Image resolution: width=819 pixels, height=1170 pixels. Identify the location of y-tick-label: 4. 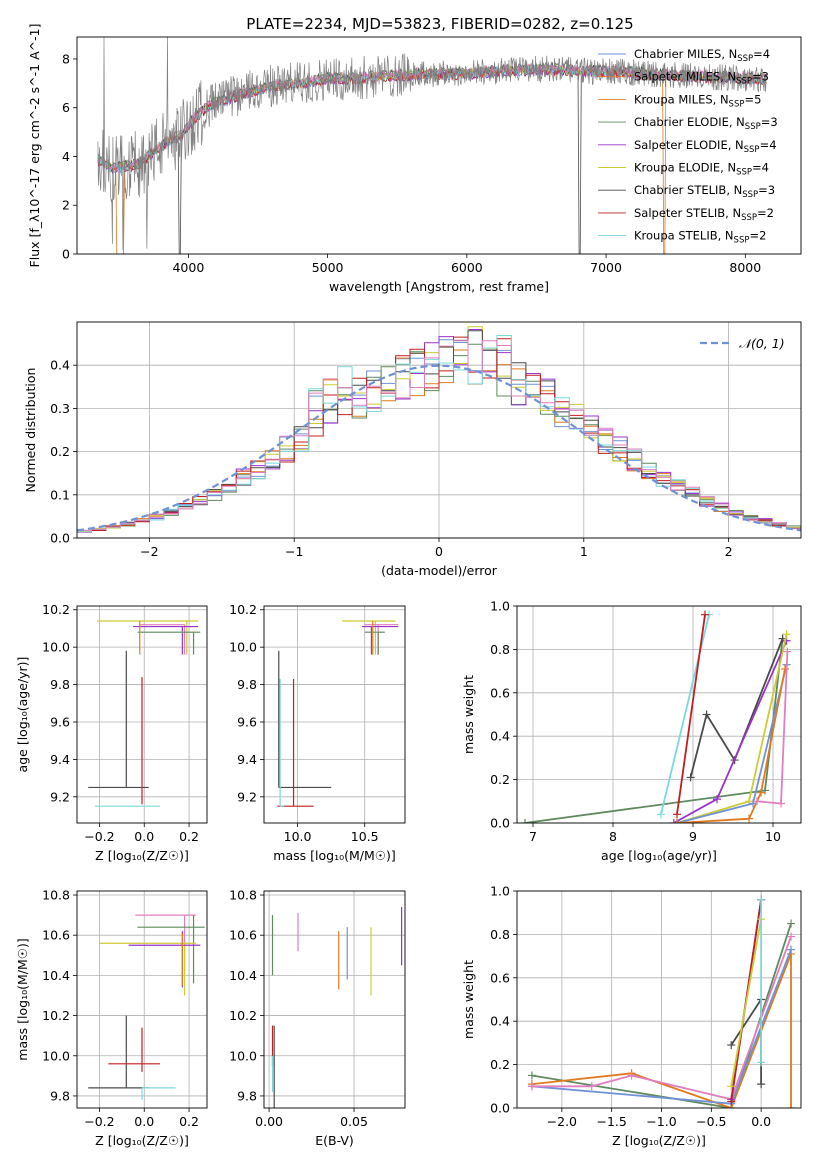
(66, 156).